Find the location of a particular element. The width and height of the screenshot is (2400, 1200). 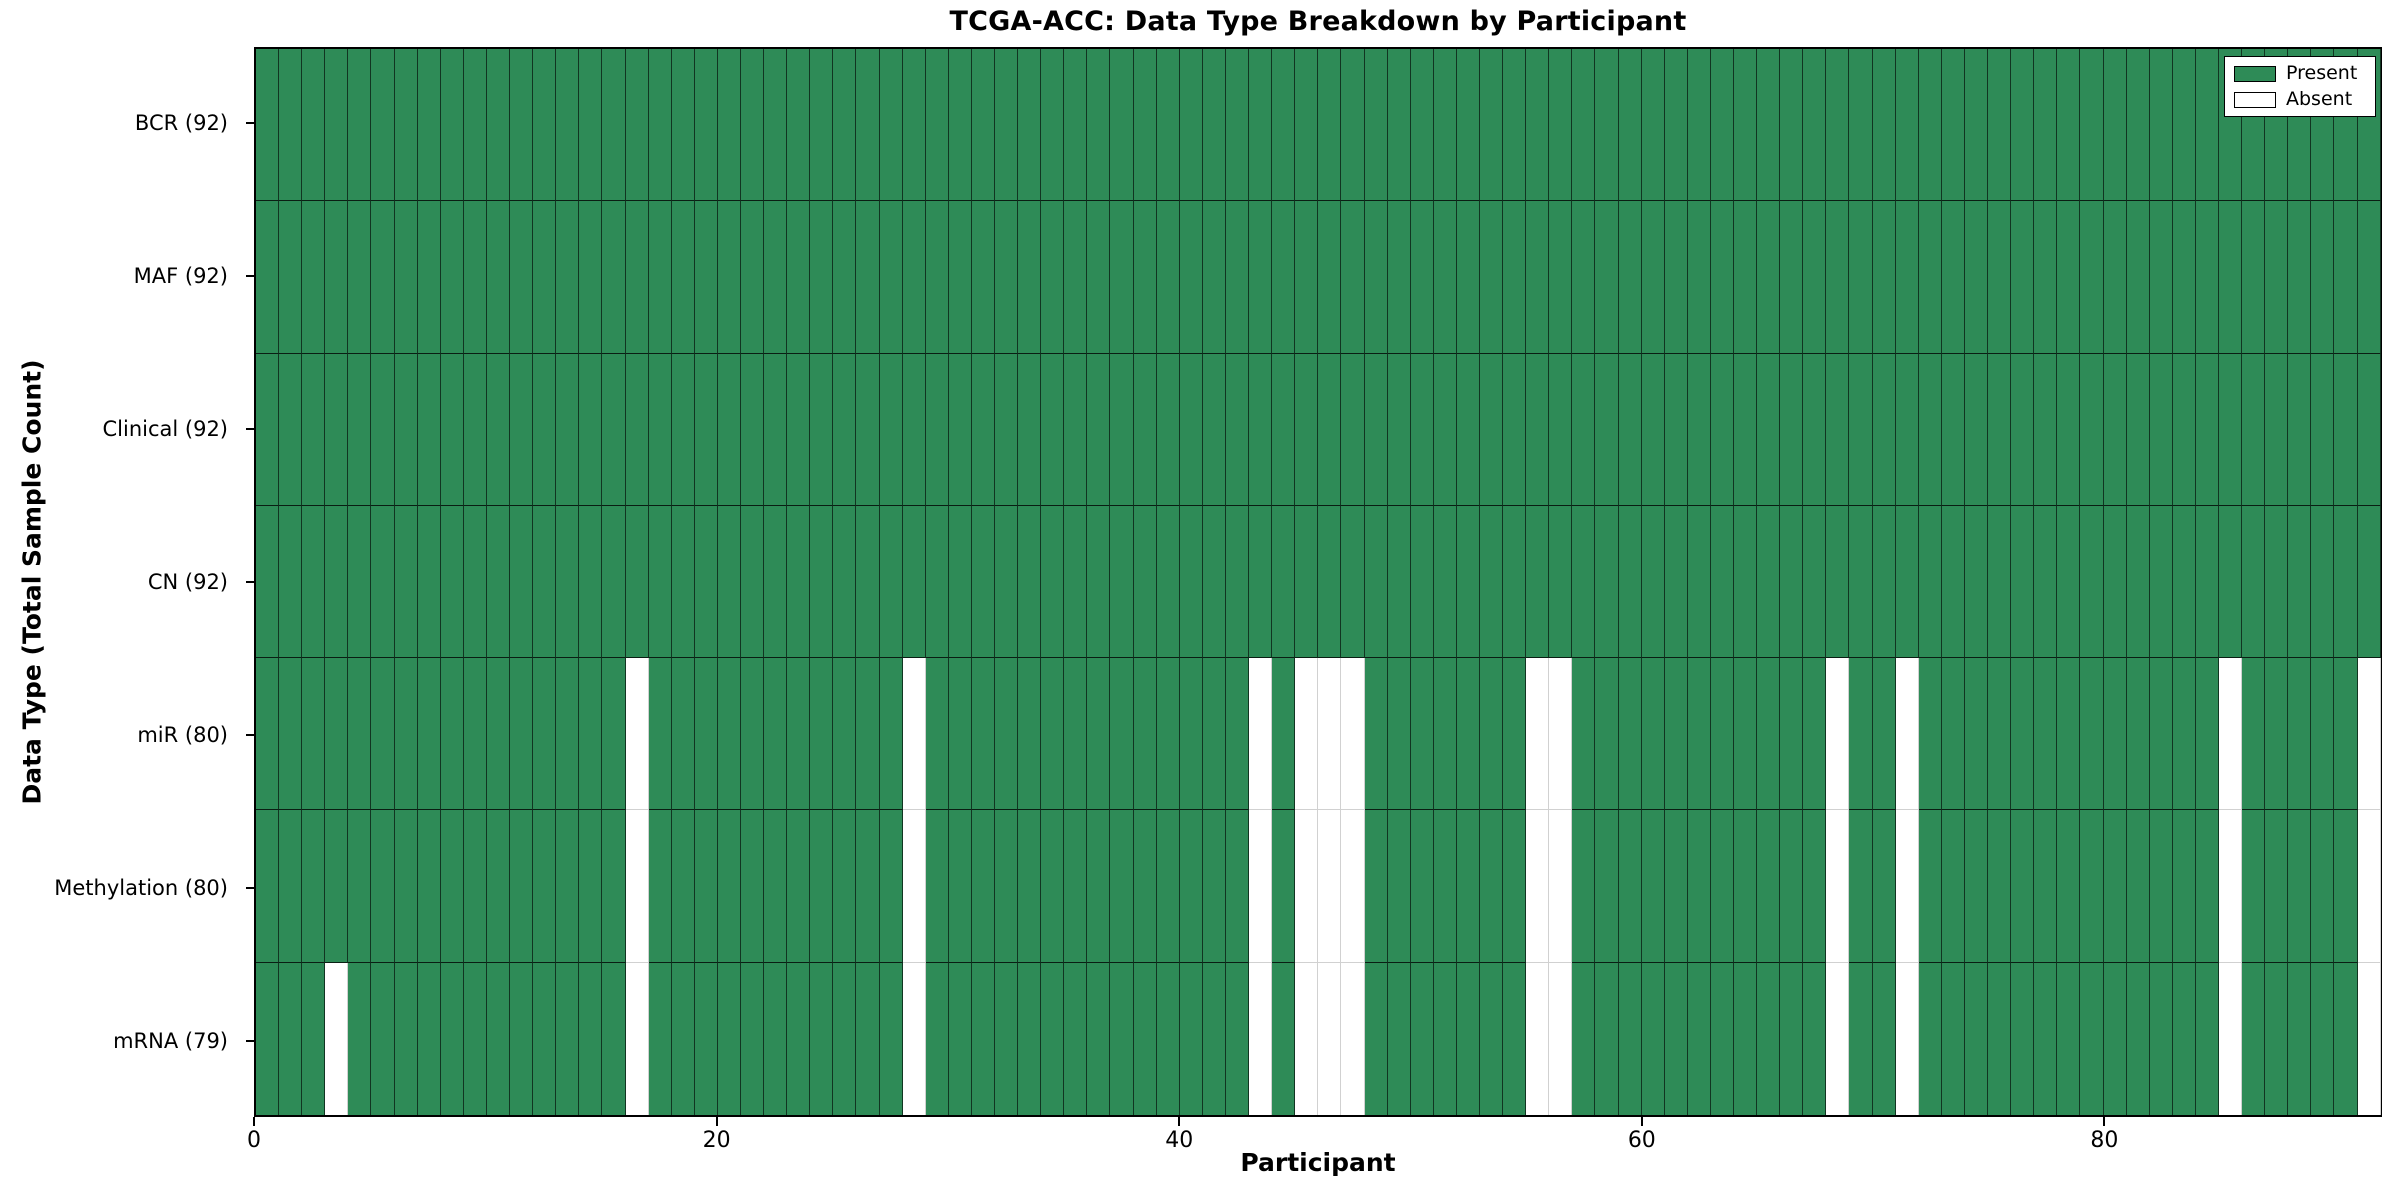

cell-clinical-p45 is located at coordinates (1307, 429).